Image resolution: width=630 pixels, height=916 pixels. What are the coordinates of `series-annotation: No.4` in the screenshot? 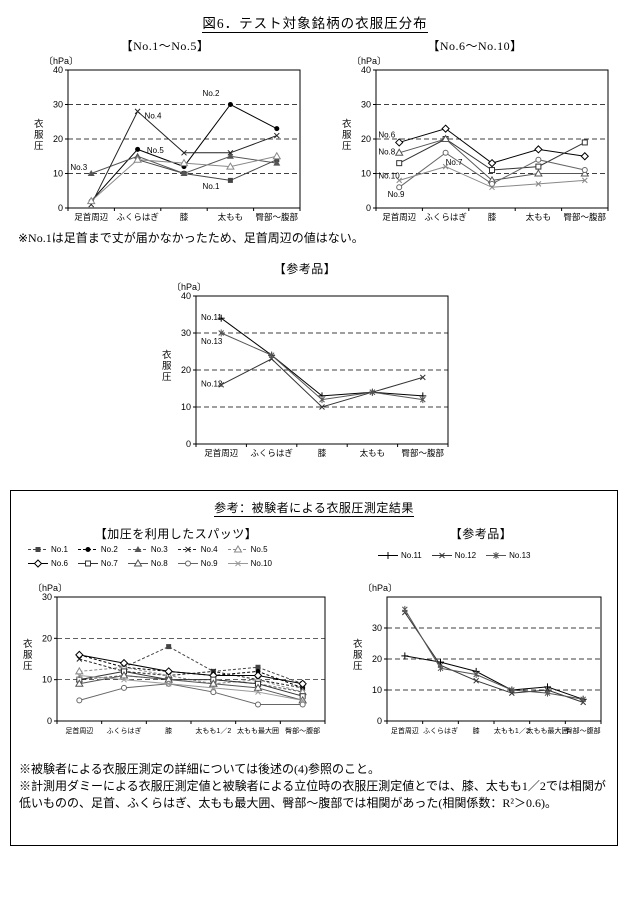 It's located at (153, 115).